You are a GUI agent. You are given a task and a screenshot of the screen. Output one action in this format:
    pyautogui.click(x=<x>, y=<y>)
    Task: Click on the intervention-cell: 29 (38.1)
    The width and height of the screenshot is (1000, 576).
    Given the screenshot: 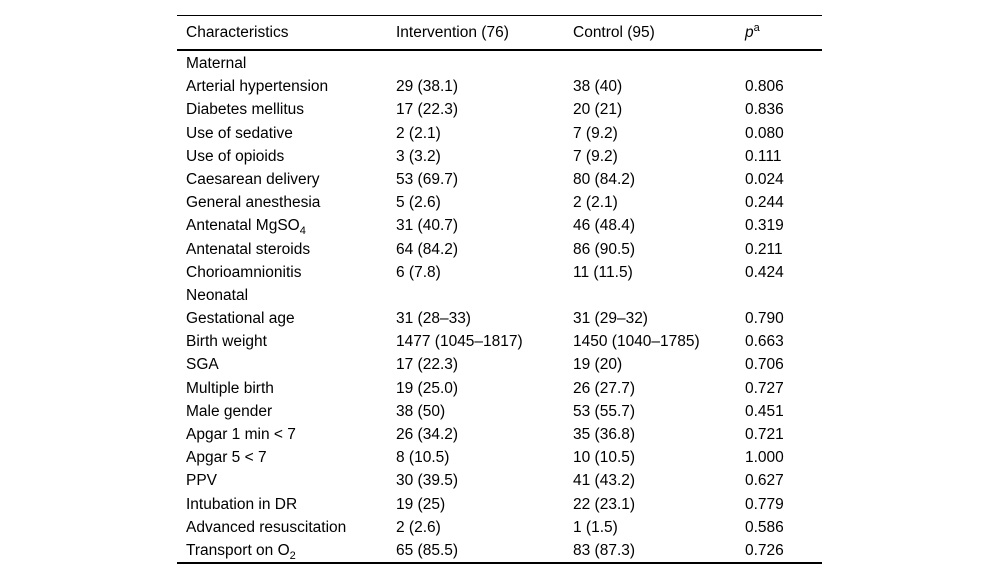 What is the action you would take?
    pyautogui.click(x=427, y=87)
    